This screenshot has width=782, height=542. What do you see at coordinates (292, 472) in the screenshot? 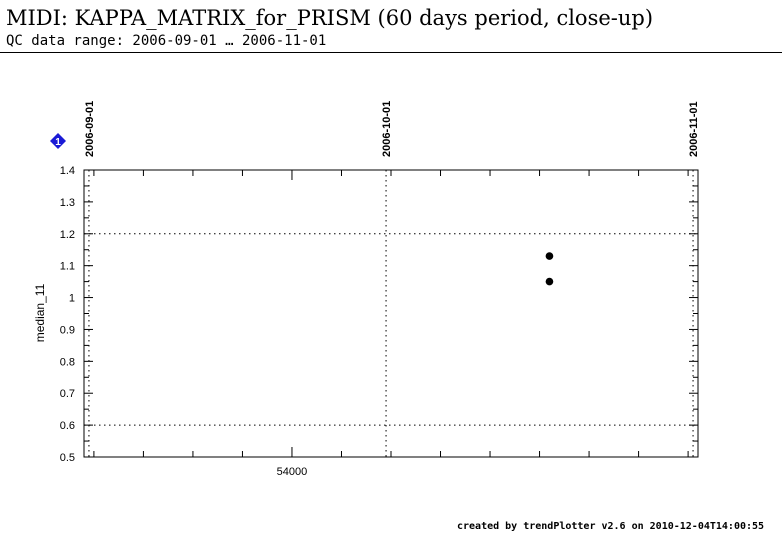
I see `x-tick-label: 54000` at bounding box center [292, 472].